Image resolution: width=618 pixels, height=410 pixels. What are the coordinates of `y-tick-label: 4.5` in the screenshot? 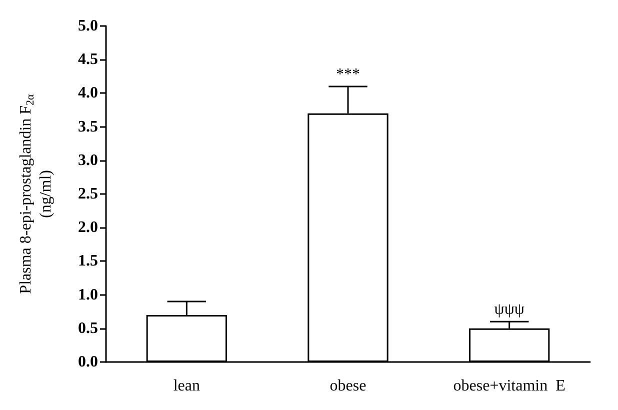 It's located at (88, 59).